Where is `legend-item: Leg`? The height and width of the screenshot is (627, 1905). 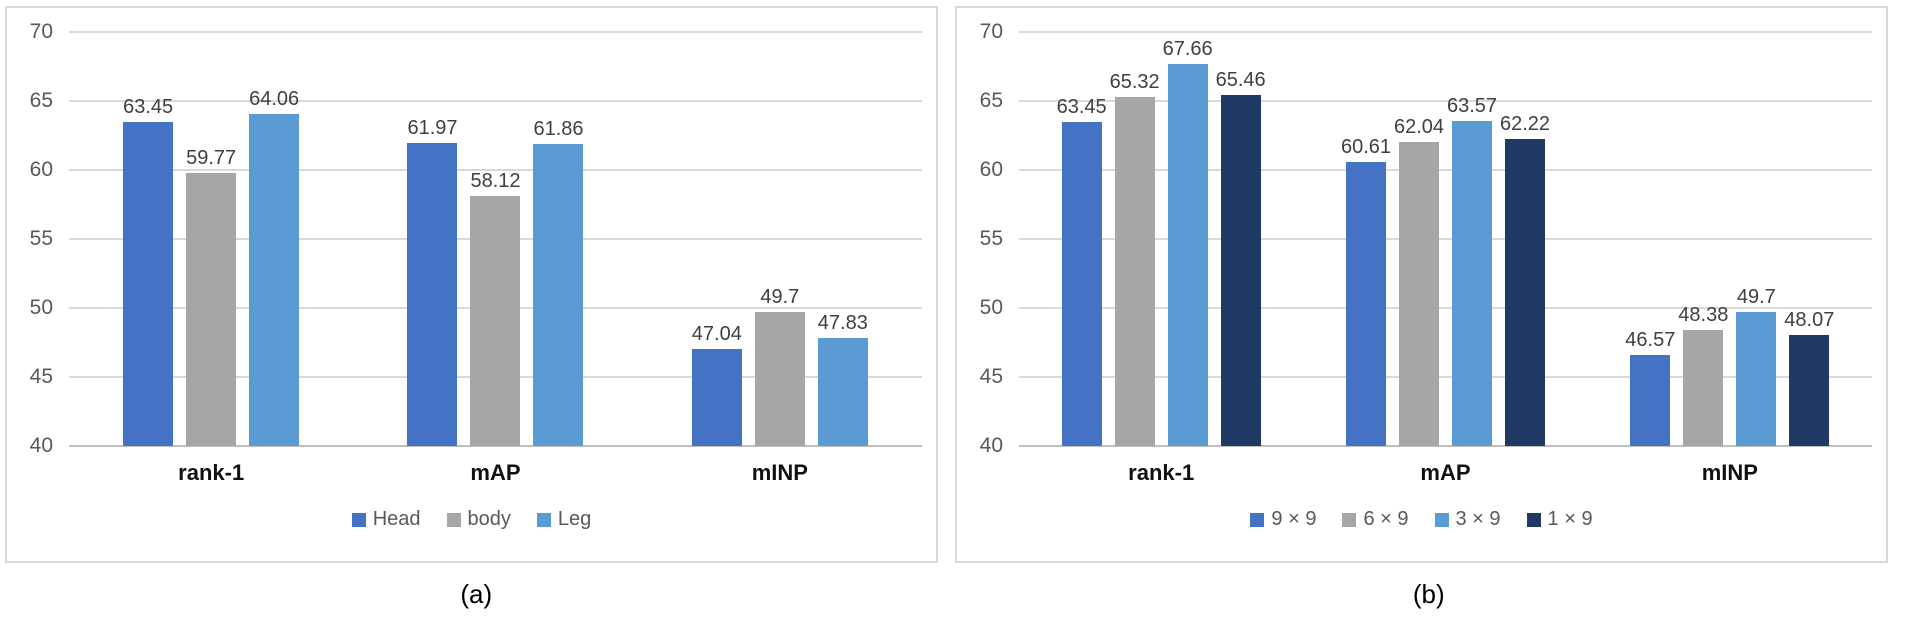 legend-item: Leg is located at coordinates (564, 519).